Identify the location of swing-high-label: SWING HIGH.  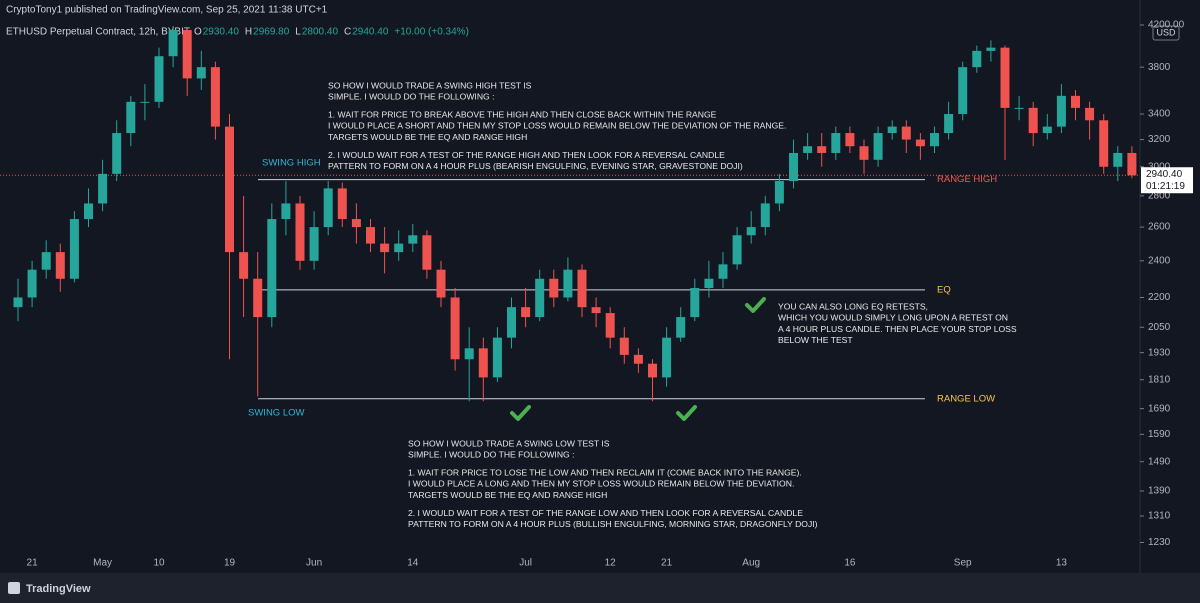
(291, 163).